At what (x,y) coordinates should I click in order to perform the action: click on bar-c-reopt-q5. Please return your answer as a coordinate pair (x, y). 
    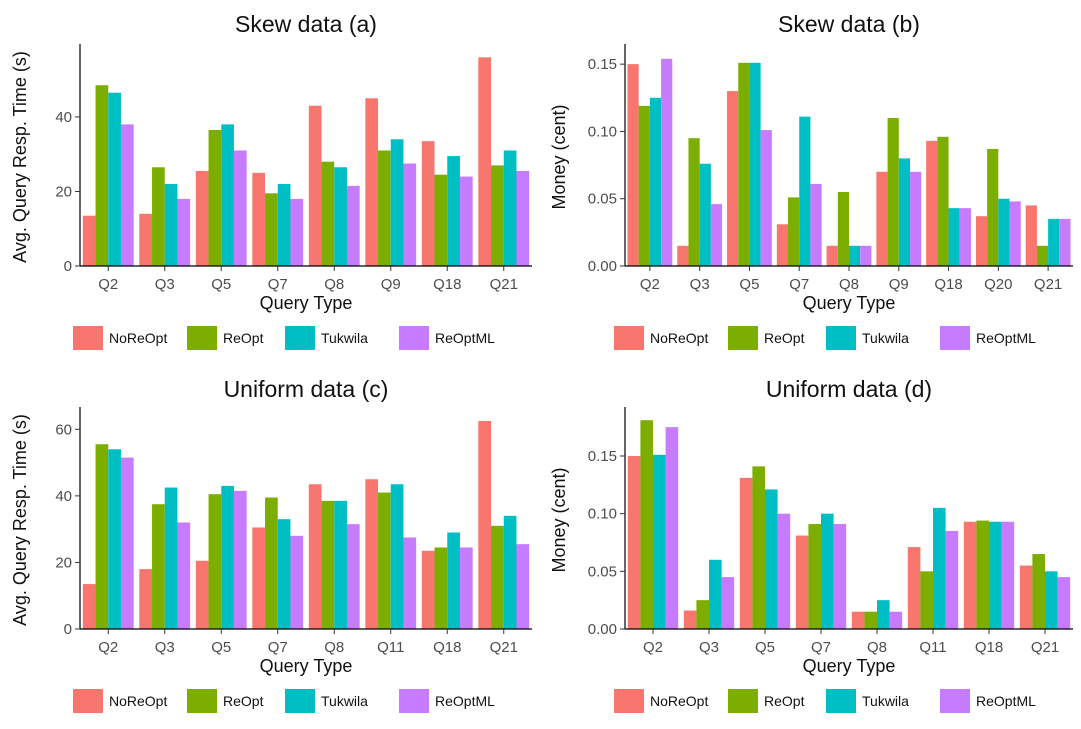
    Looking at the image, I should click on (215, 561).